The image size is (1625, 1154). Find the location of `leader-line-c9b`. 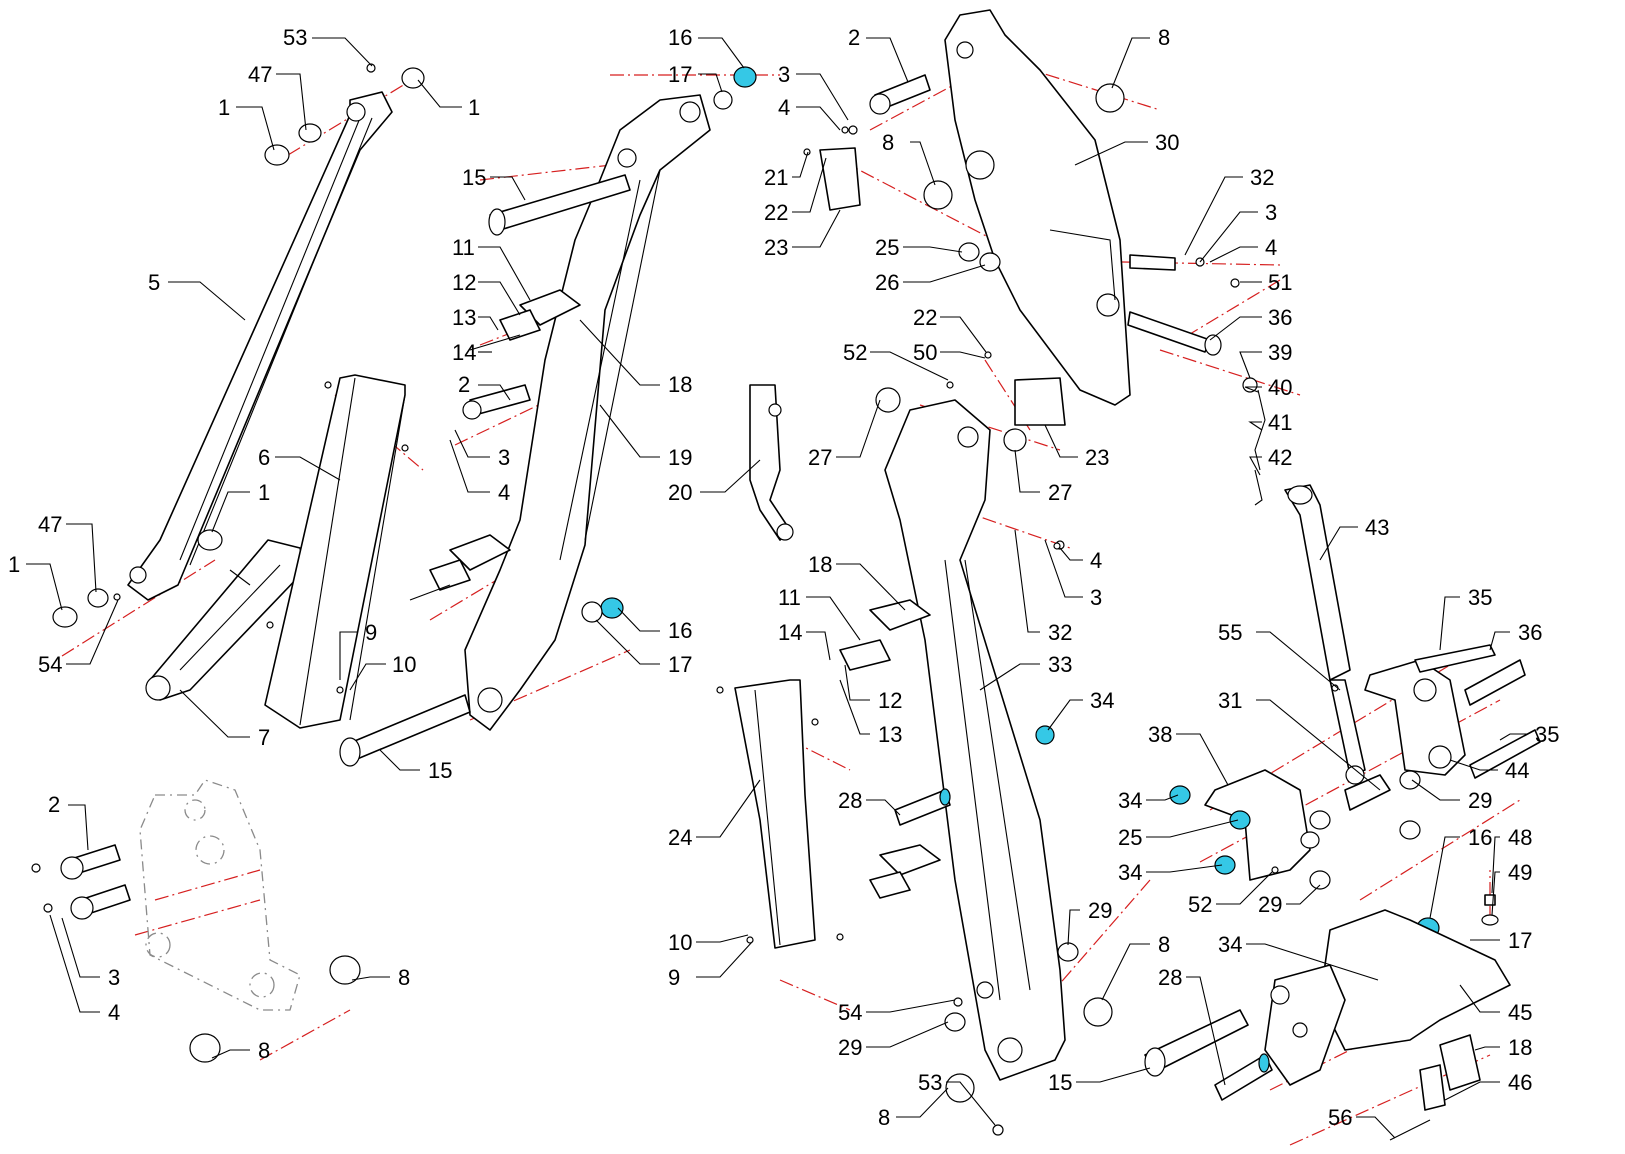

leader-line-c9b is located at coordinates (724, 959).